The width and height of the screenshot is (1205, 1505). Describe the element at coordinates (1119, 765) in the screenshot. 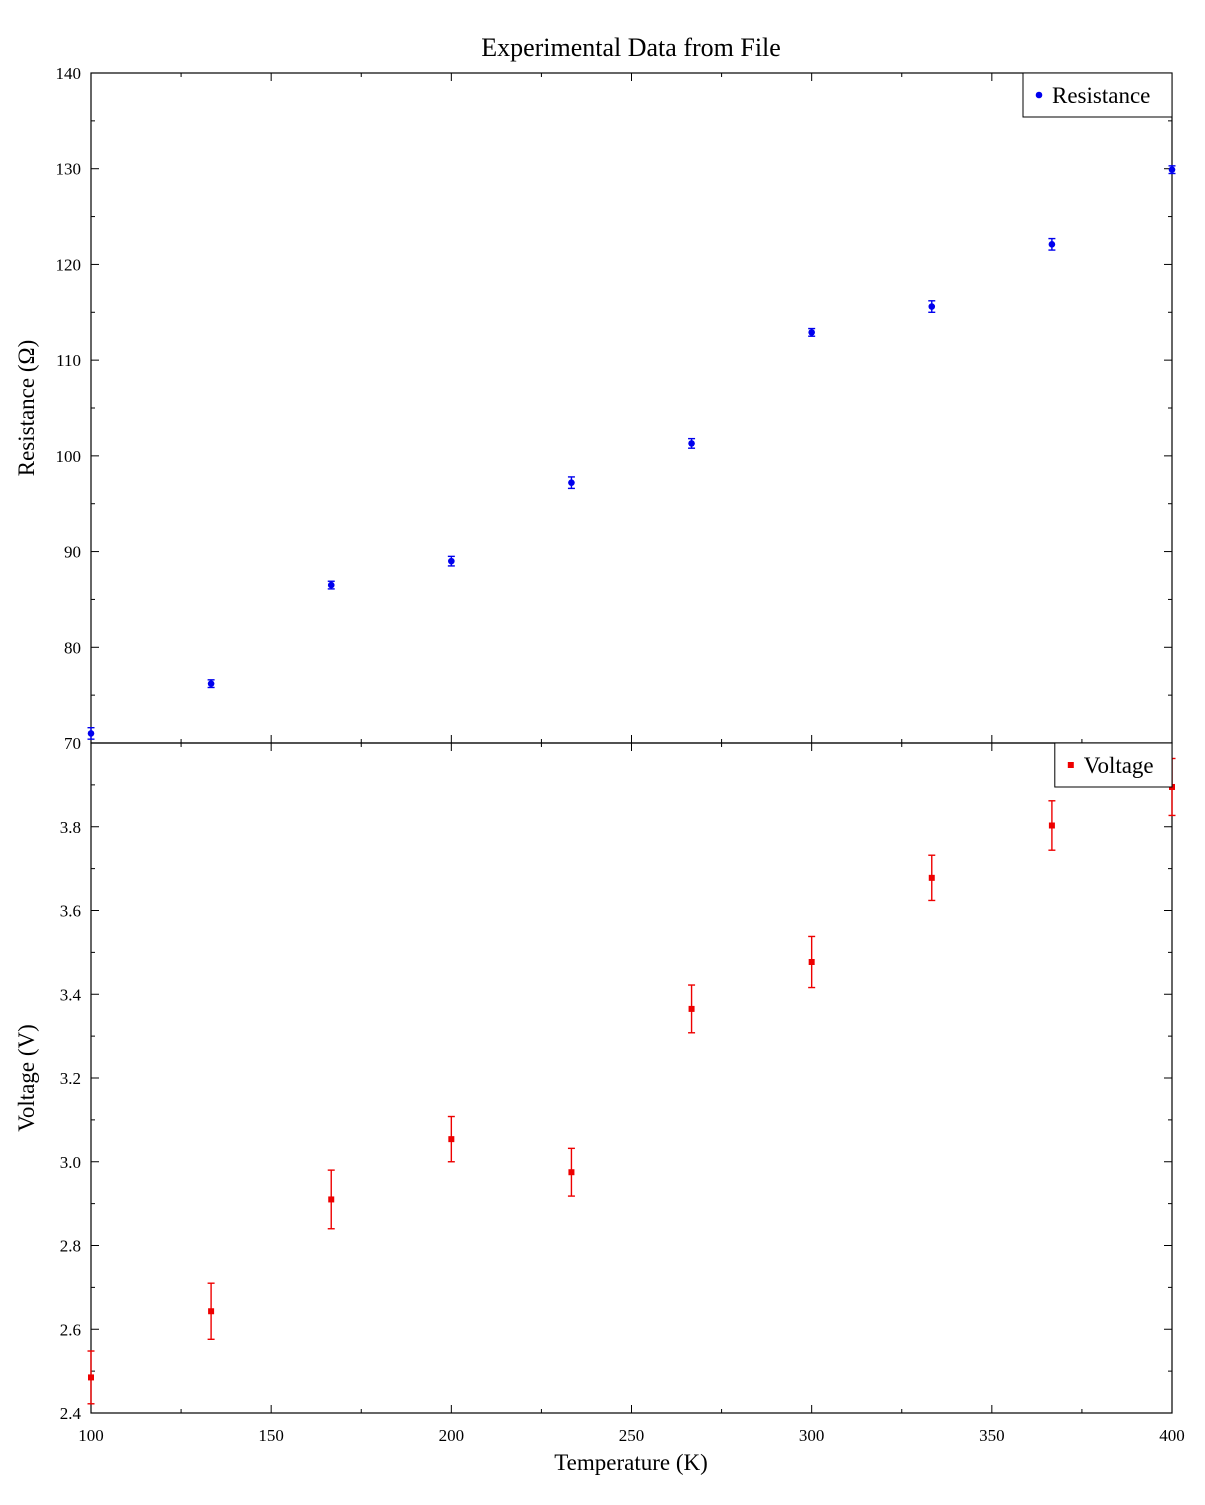

I see `legend-label: Voltage` at that location.